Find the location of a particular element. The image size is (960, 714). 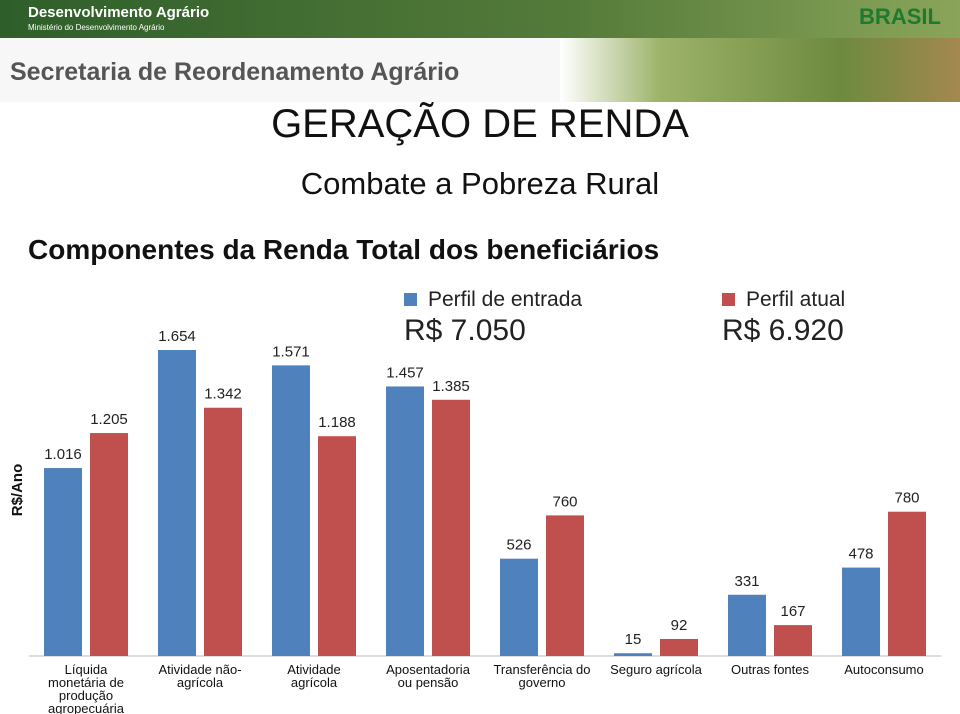

subtitle: Combate a Pobreza Rural is located at coordinates (480, 183).